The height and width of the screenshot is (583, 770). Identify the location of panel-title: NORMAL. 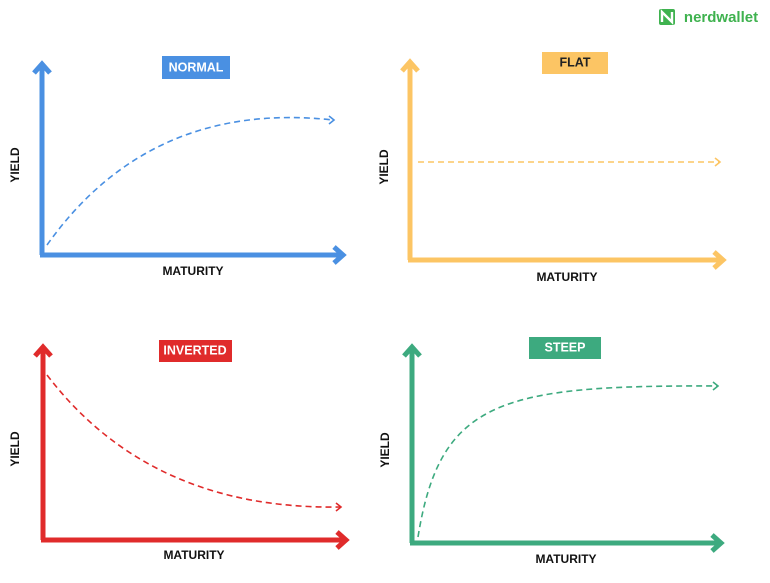
(196, 67).